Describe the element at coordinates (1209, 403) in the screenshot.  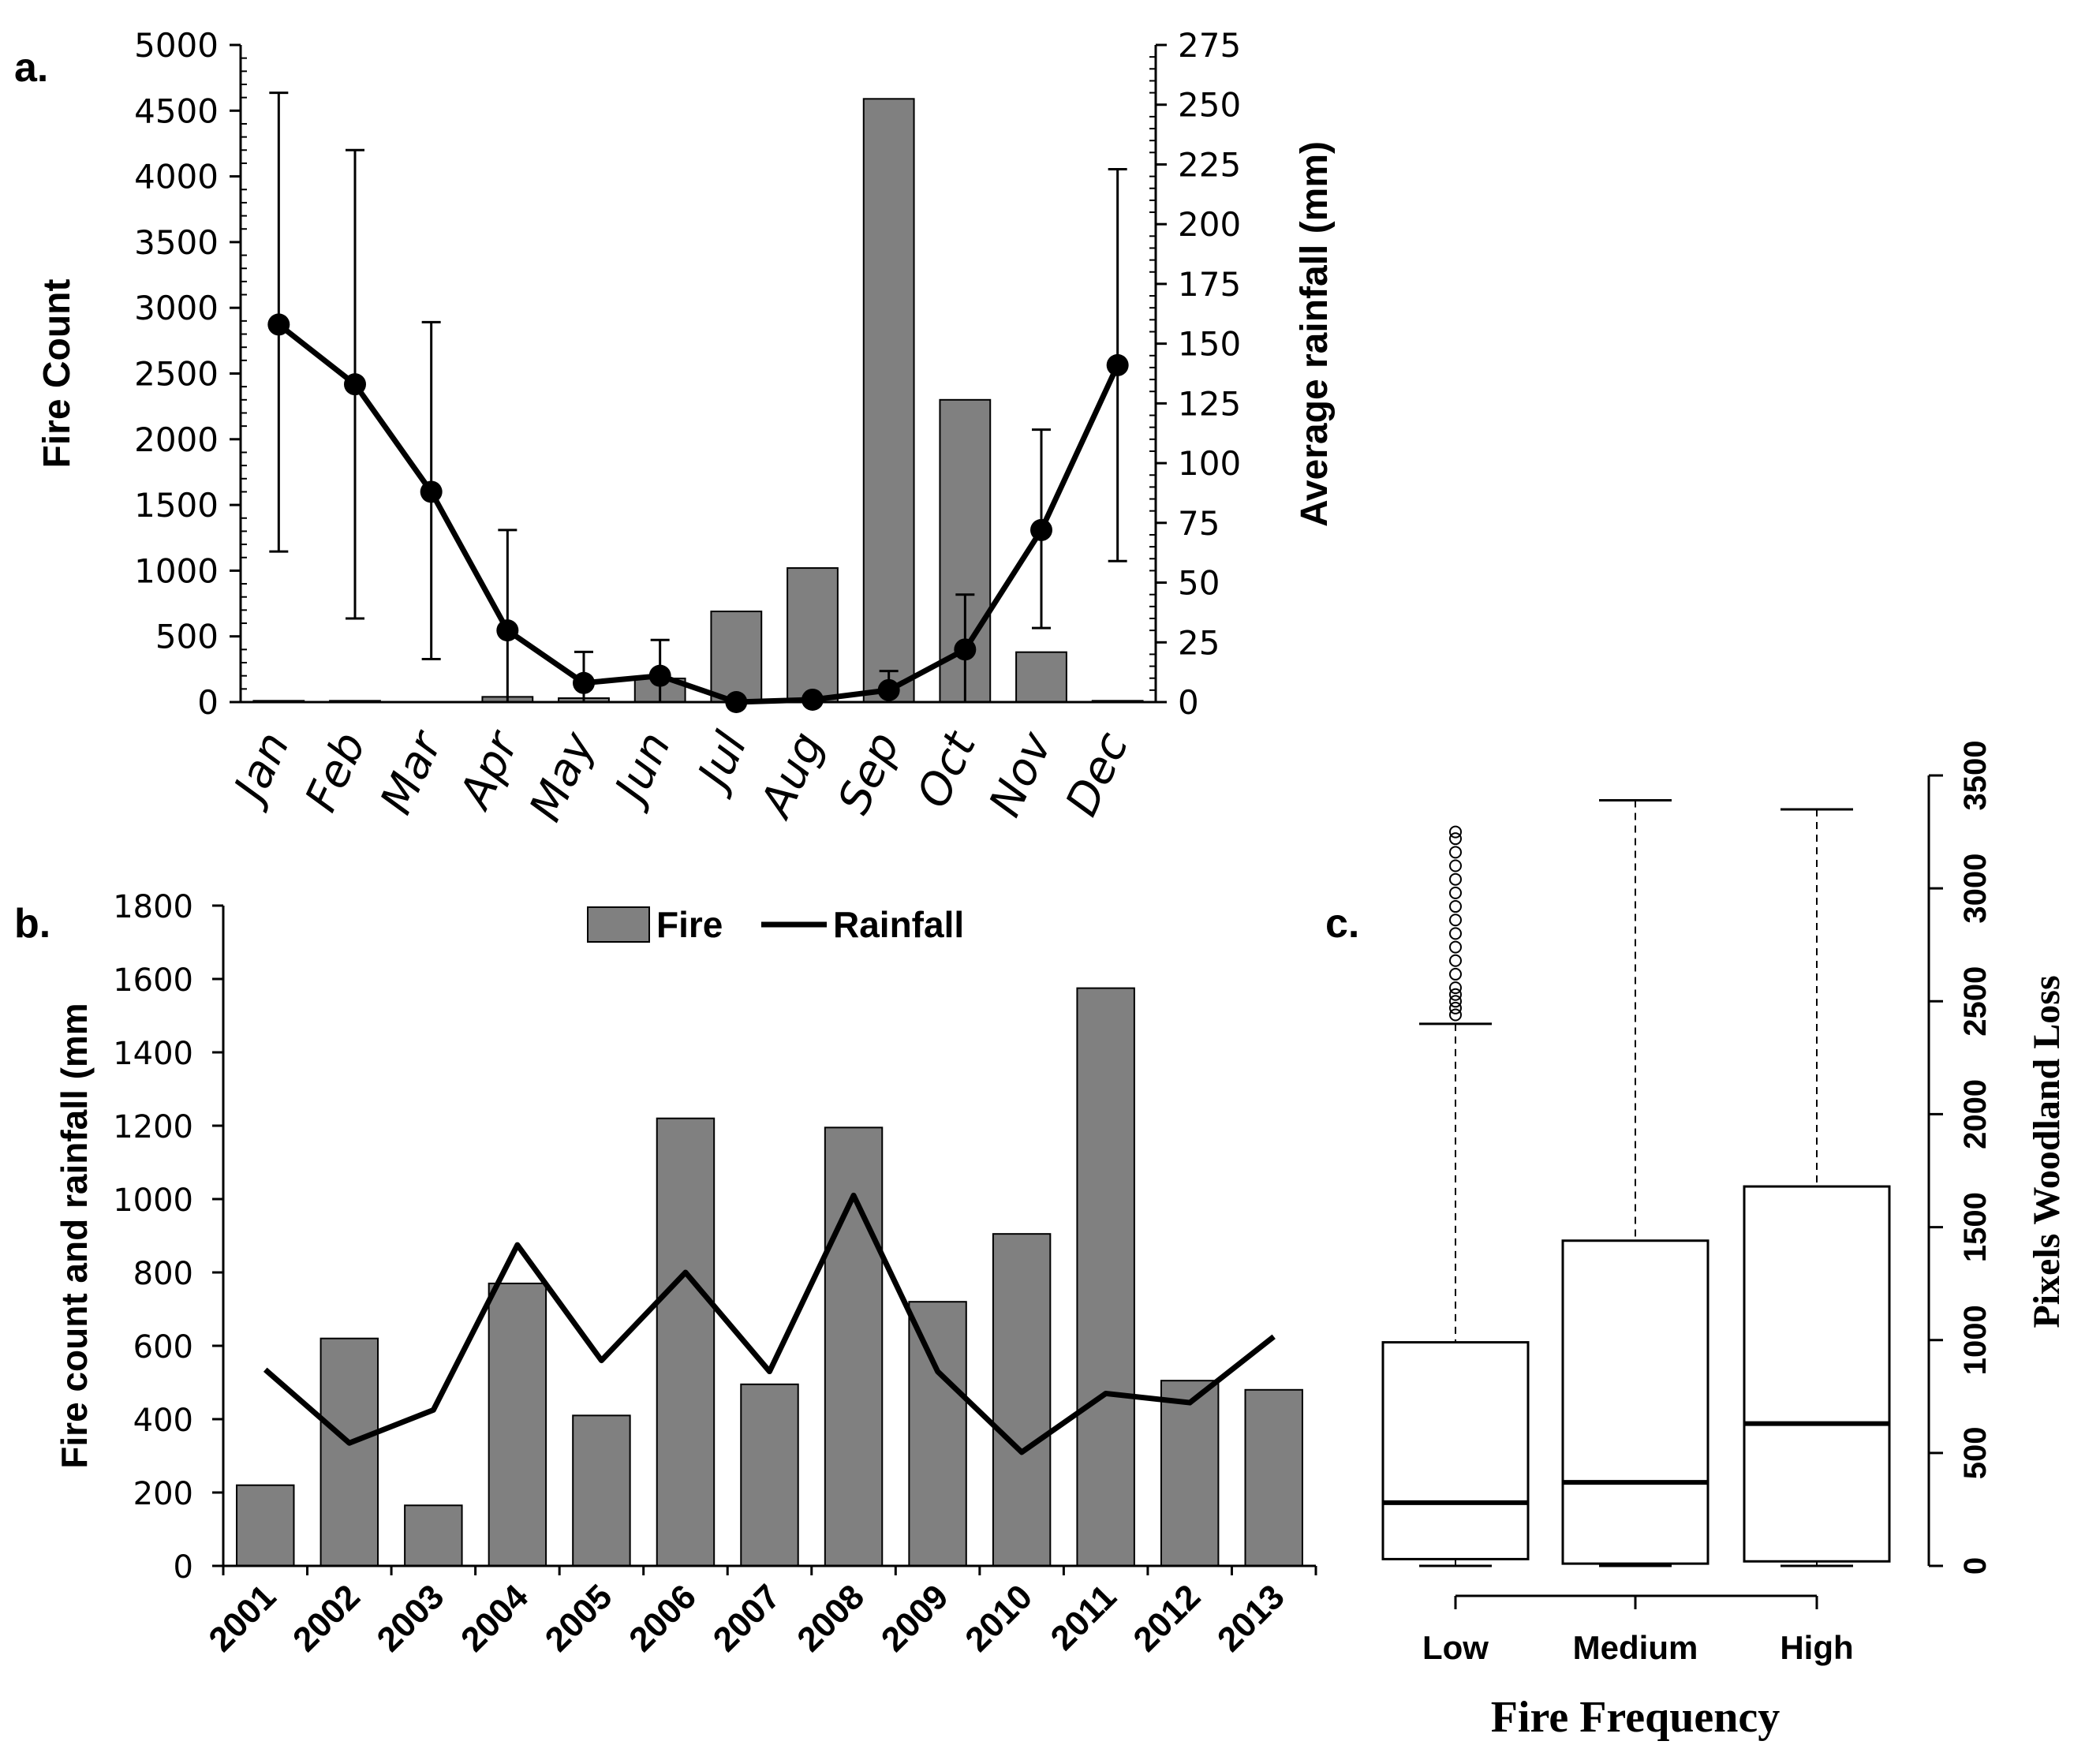
I see `right-y-tick-label: 125` at that location.